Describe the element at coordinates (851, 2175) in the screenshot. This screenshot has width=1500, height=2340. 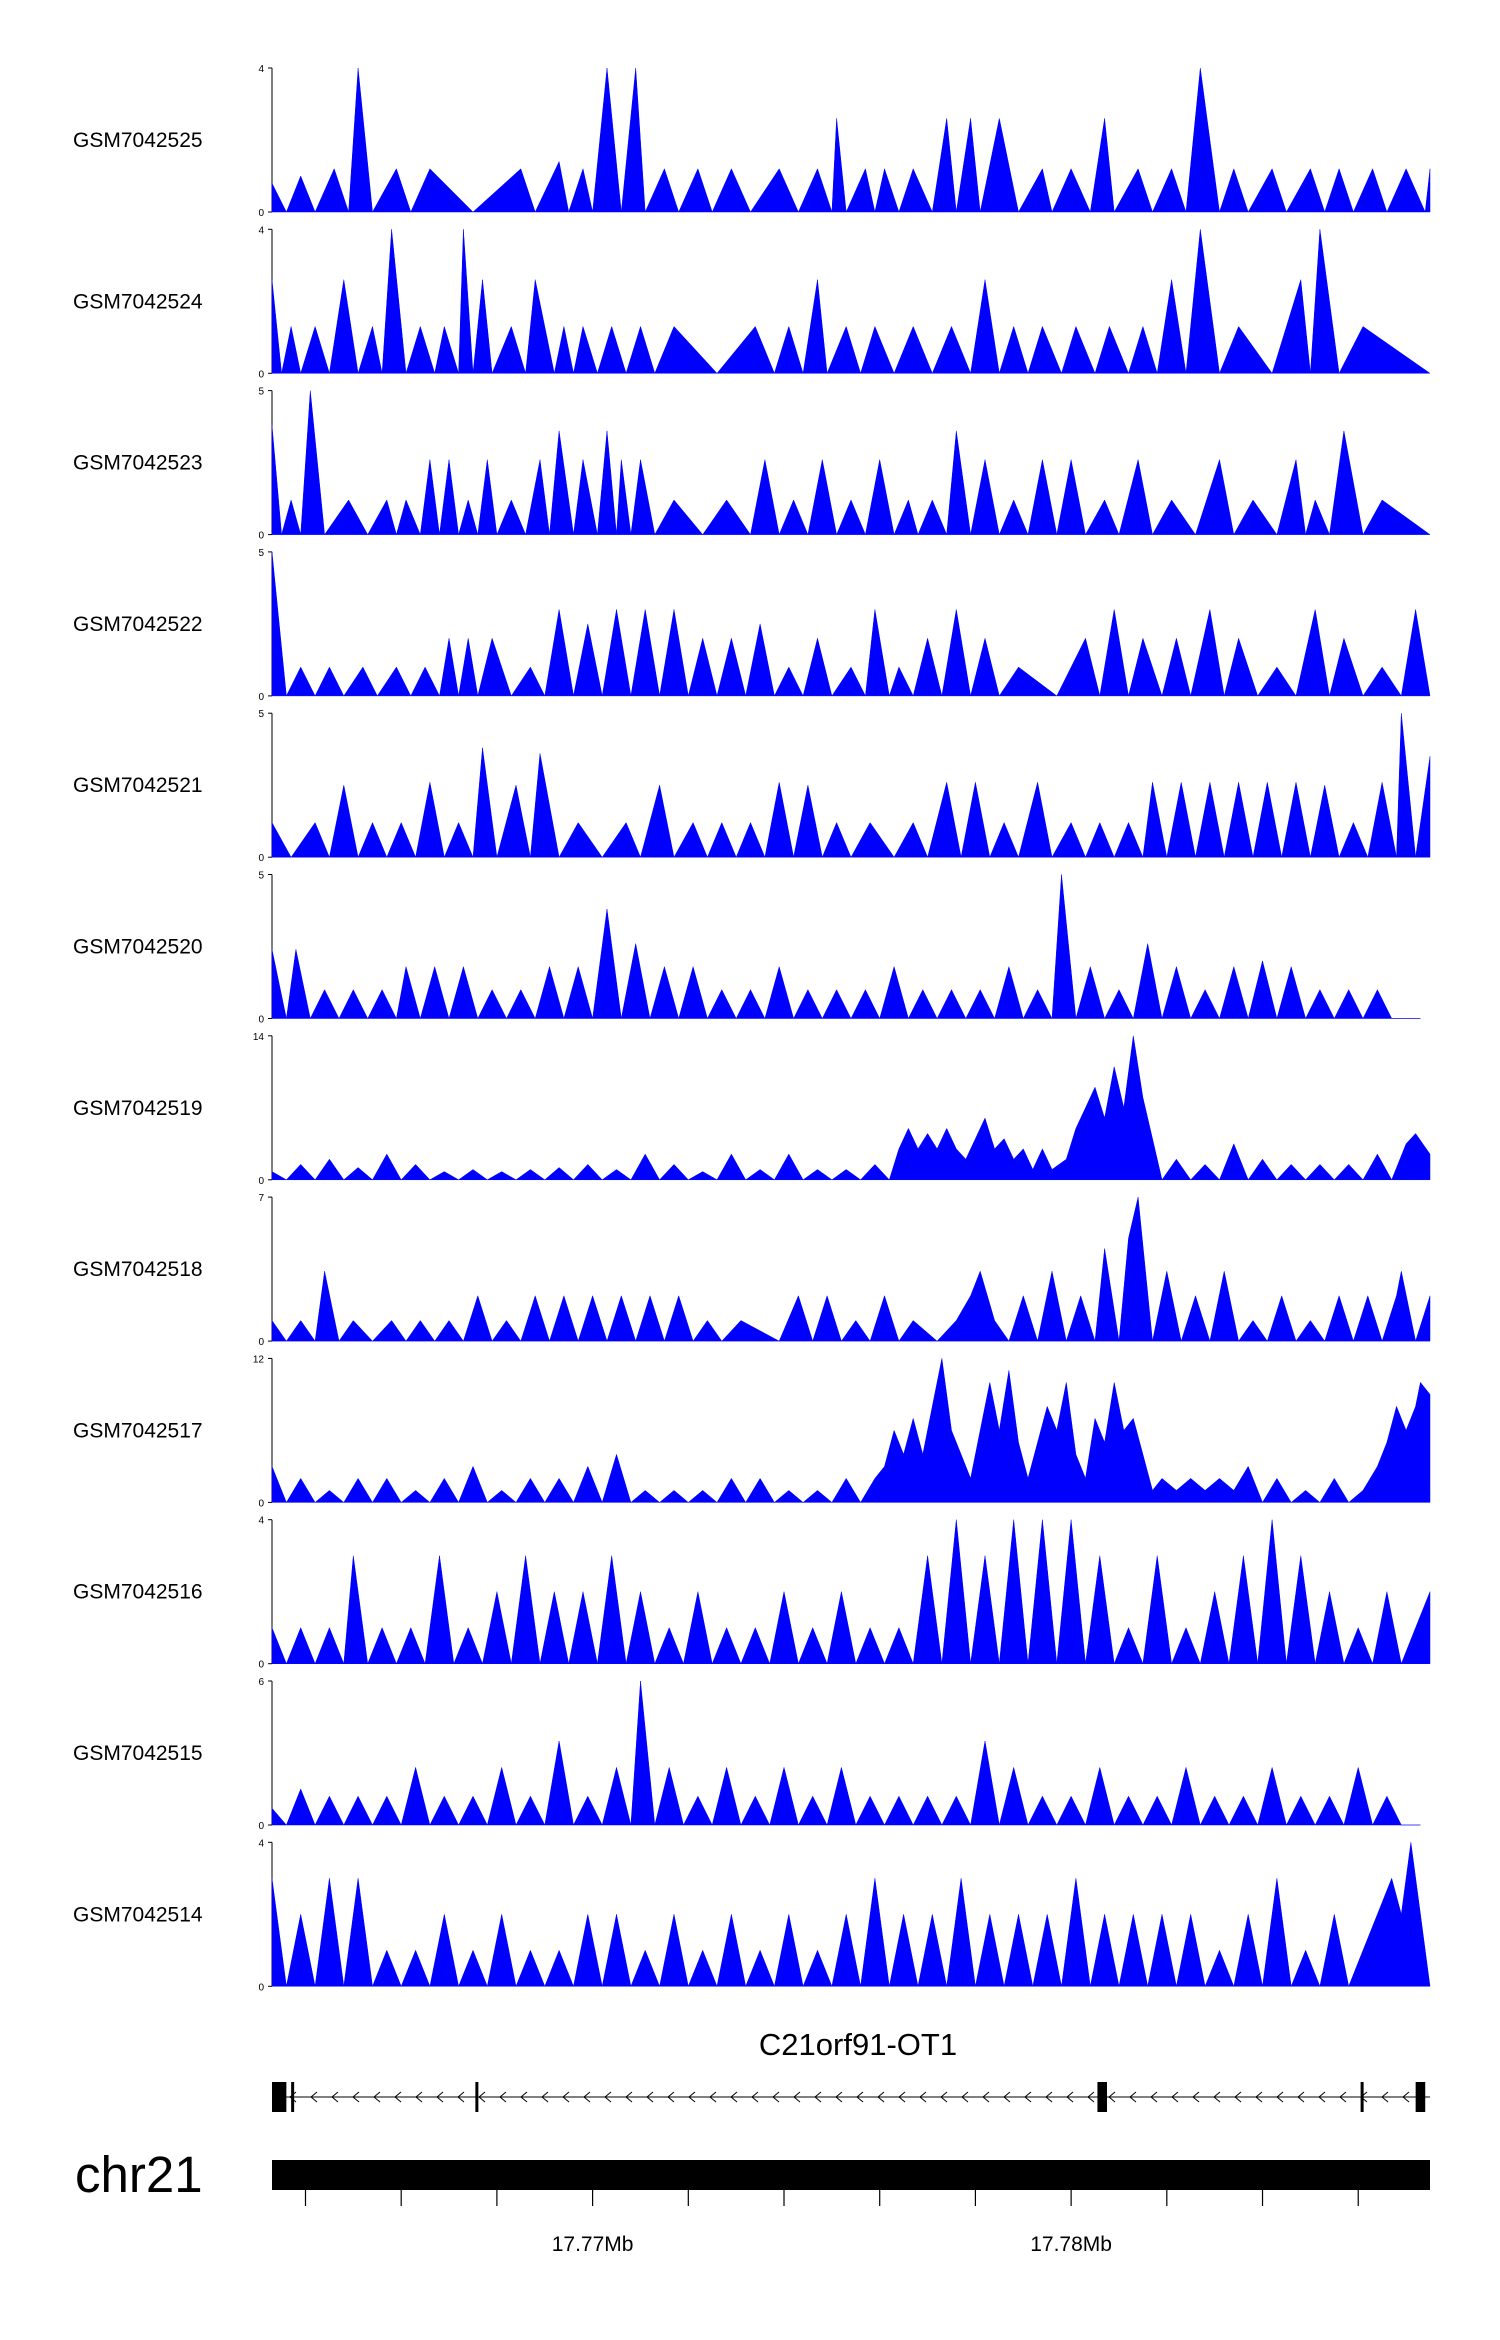
I see `chromosome-ideogram` at that location.